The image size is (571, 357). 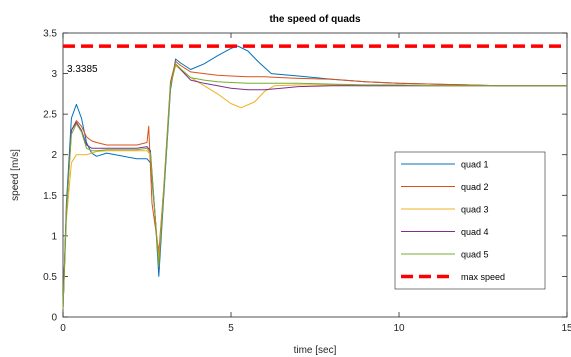 I want to click on y-tick-label: 0, so click(x=54, y=318).